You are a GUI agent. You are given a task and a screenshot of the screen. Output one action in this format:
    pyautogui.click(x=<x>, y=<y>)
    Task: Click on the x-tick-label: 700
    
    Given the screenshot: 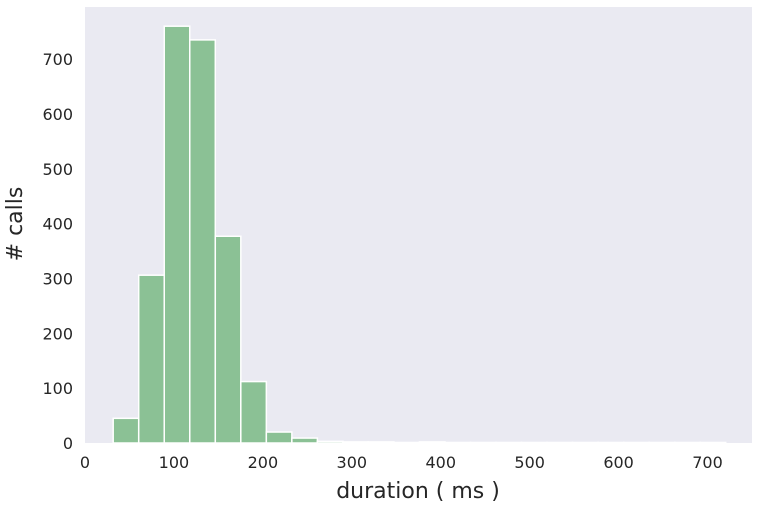 What is the action you would take?
    pyautogui.click(x=707, y=462)
    